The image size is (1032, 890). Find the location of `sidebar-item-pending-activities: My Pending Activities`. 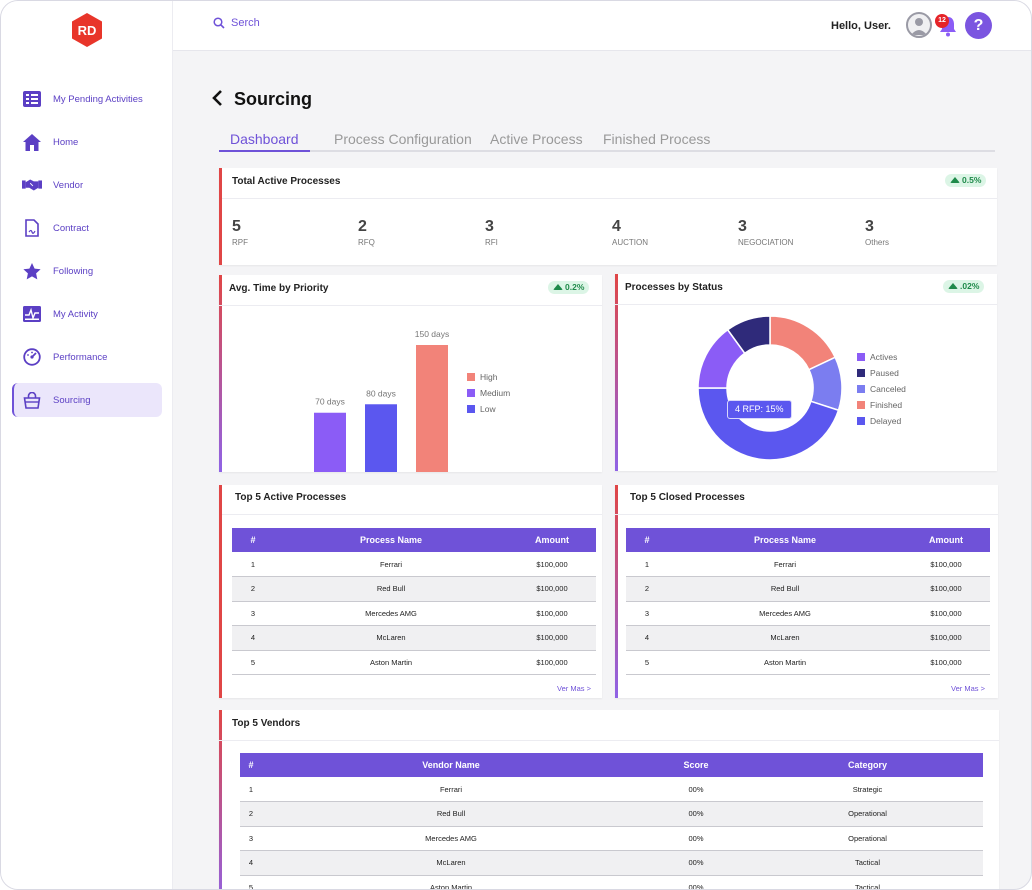

sidebar-item-pending-activities: My Pending Activities is located at coordinates (87, 99).